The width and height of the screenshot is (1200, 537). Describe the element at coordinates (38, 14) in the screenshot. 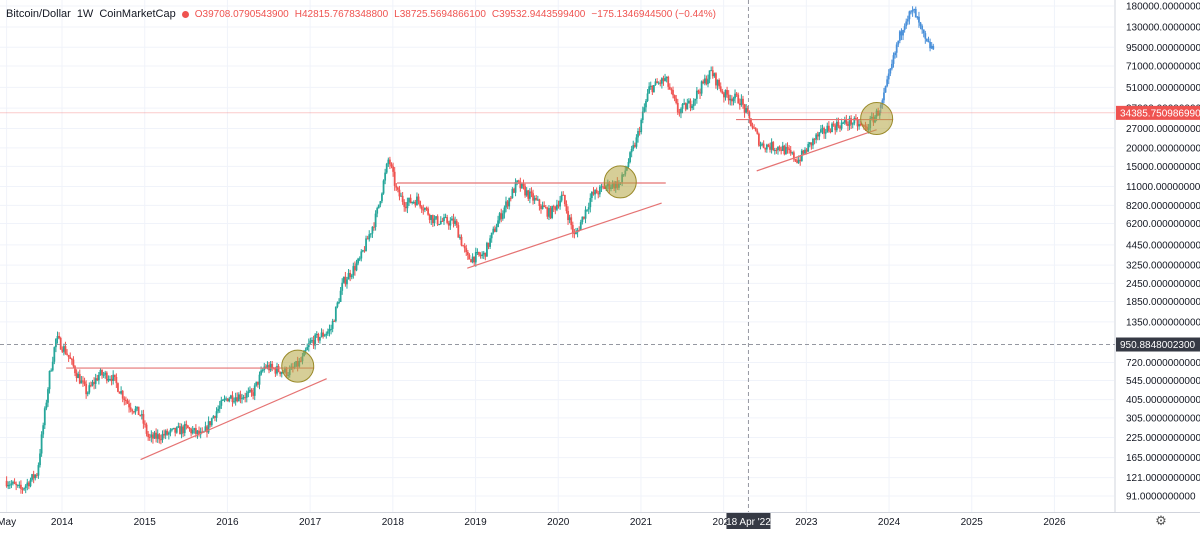

I see `symbol-name: Bitcoin/Dollar` at that location.